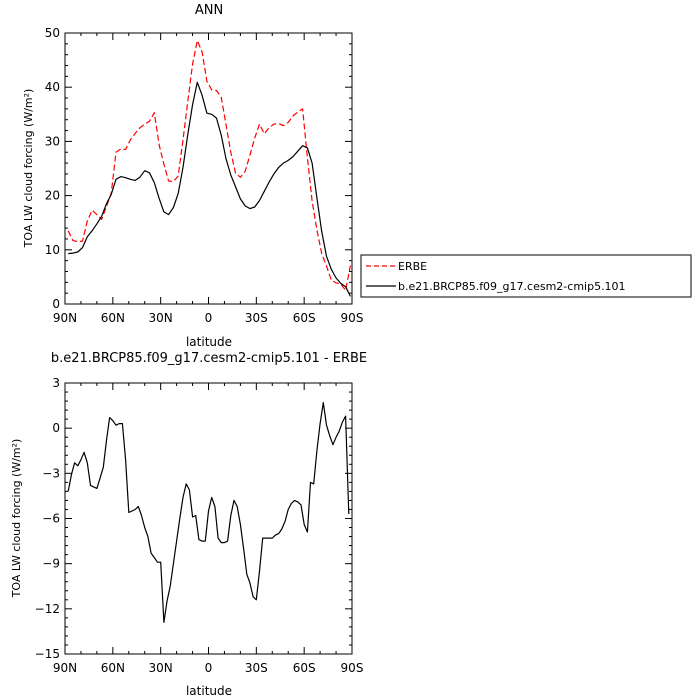 This screenshot has height=700, width=700. What do you see at coordinates (52, 250) in the screenshot?
I see `top-y-tick-label: 10` at bounding box center [52, 250].